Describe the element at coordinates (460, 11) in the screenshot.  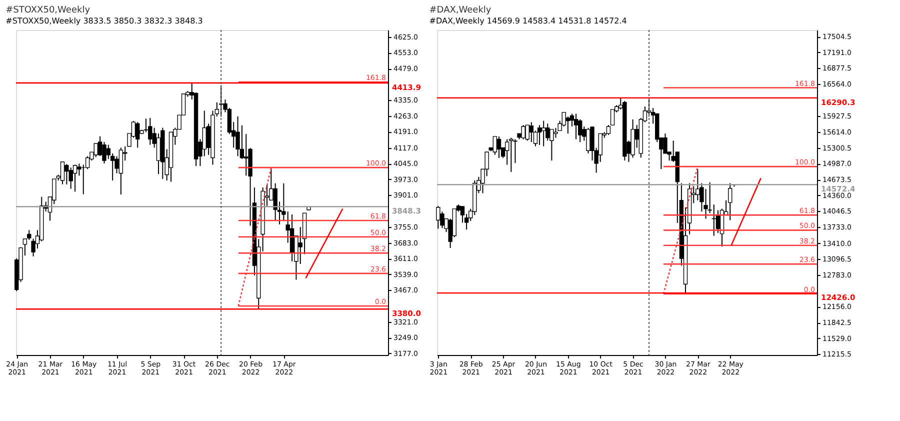
I see `chart-title: #DAX,Weekly` at that location.